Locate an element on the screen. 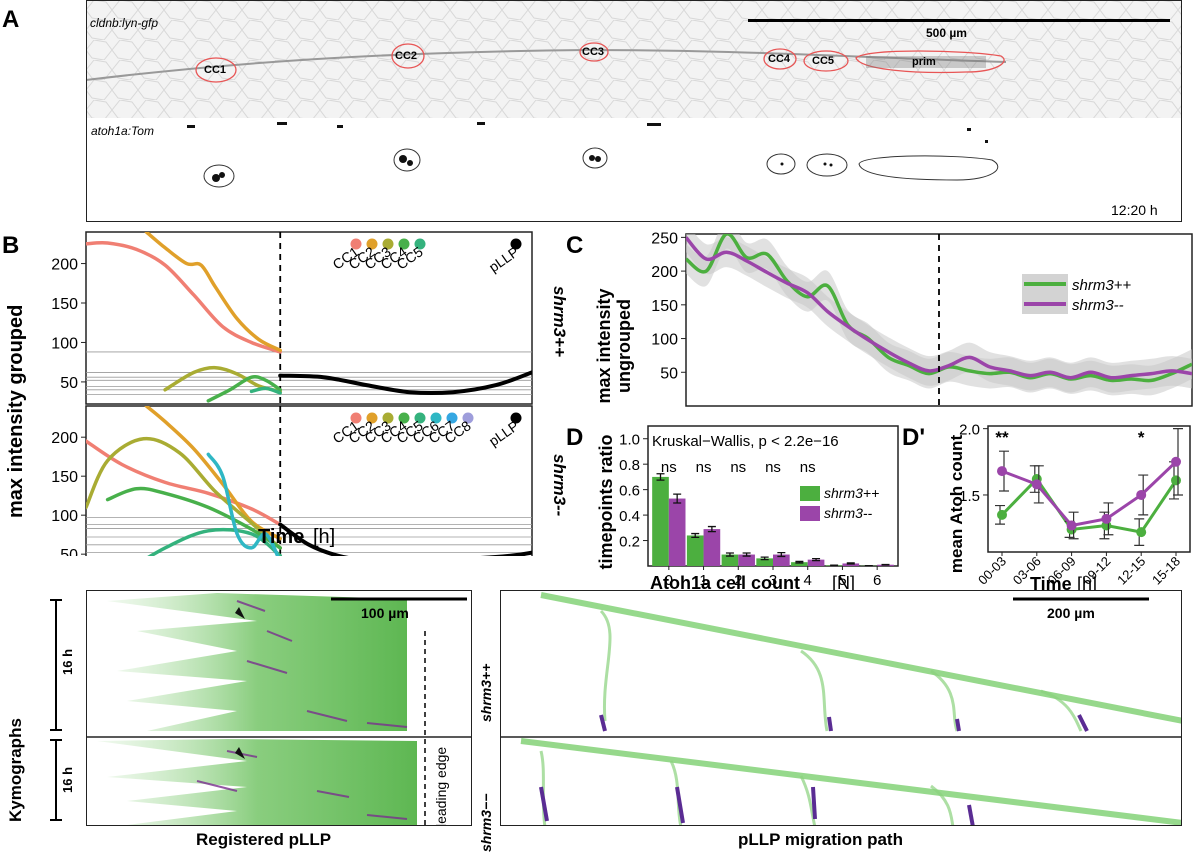  kymo-right-scale-label: 200 µm is located at coordinates (1071, 613).